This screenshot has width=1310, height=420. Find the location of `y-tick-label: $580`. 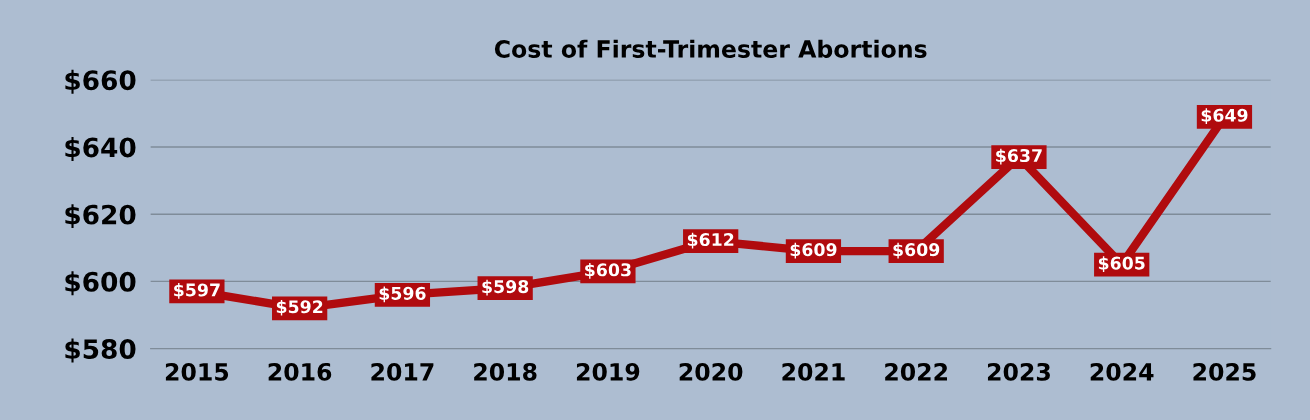

y-tick-label: $580 is located at coordinates (100, 350).